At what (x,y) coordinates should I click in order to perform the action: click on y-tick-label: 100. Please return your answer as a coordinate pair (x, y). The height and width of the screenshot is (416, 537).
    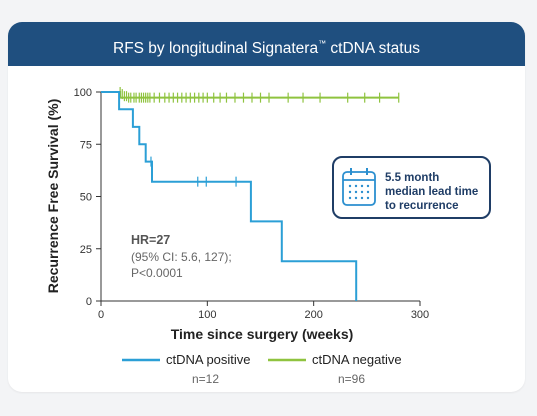
    Looking at the image, I should click on (83, 93).